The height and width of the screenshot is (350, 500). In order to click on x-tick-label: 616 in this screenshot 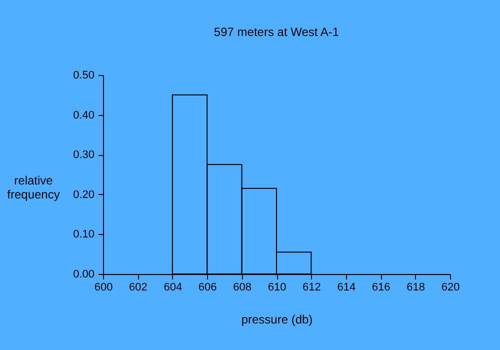, I will do `click(381, 288)`.